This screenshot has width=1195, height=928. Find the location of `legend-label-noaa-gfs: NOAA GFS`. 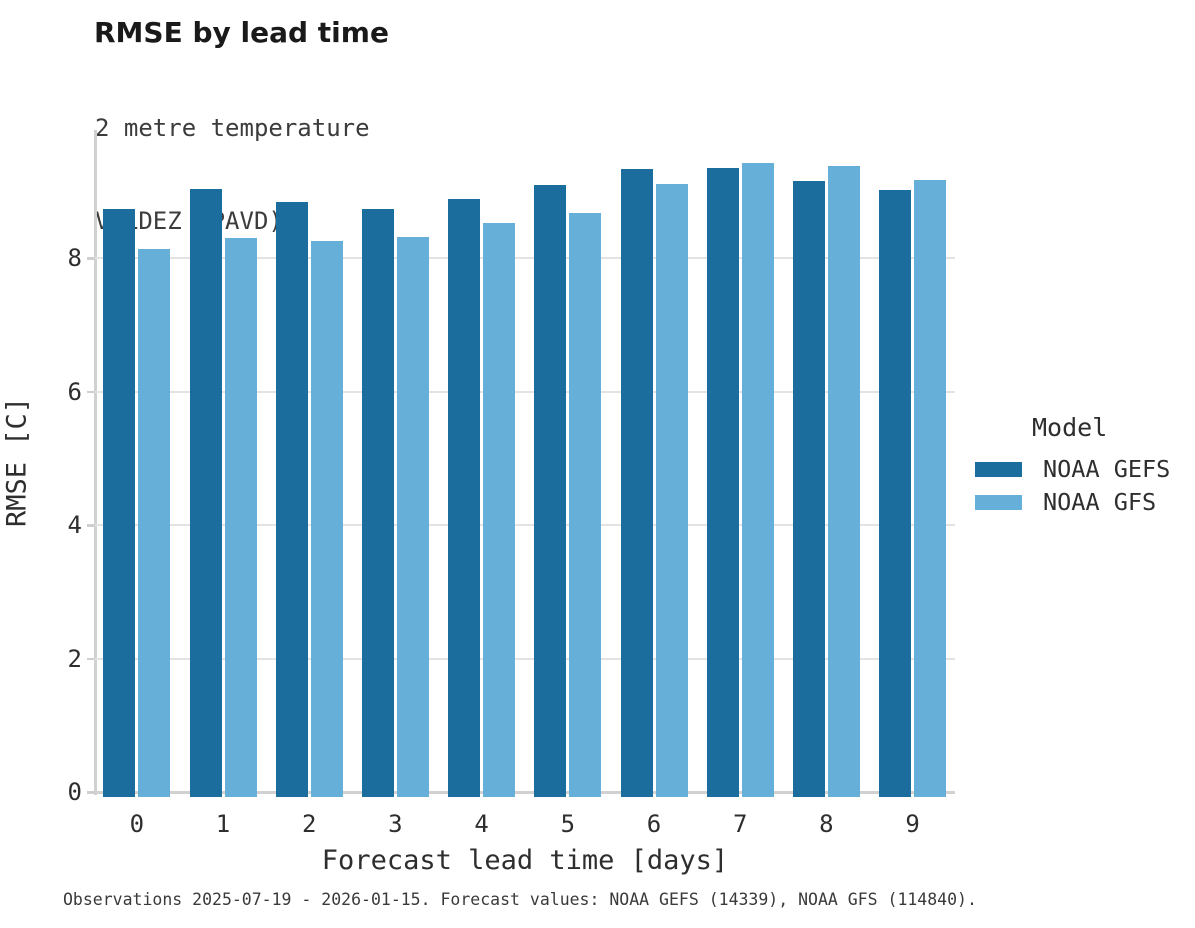

legend-label-noaa-gfs: NOAA GFS is located at coordinates (1100, 502).